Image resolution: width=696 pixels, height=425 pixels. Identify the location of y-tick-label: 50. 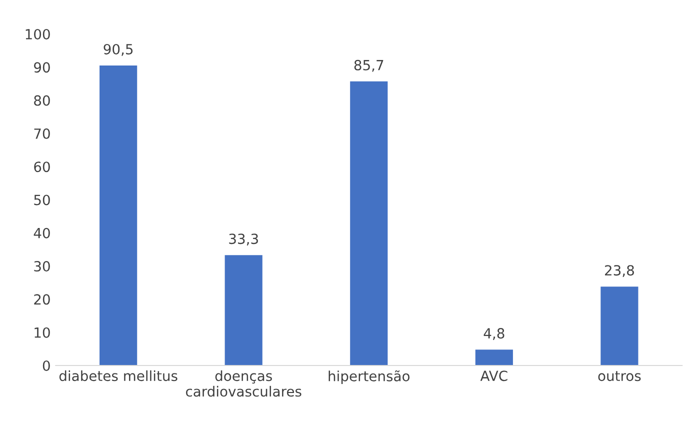
(42, 200).